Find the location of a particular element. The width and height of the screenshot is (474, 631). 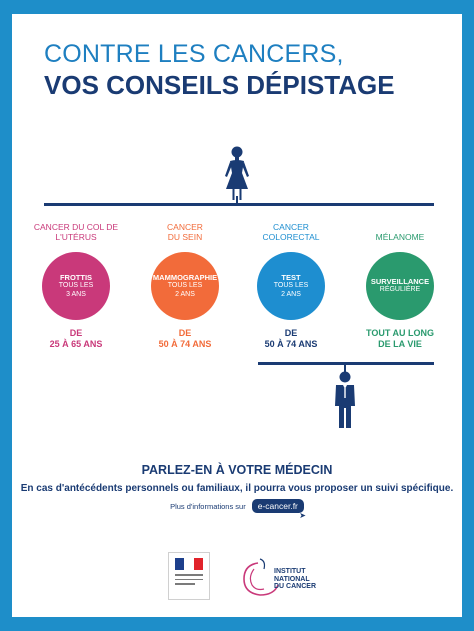

info-row: Plus d'informations sur e-cancer.fr ➤ is located at coordinates (237, 509).